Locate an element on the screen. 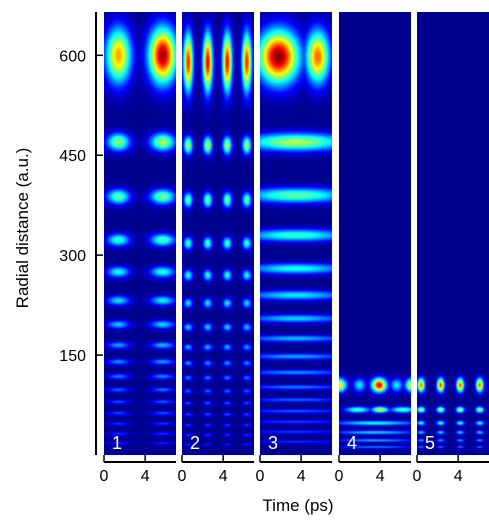  panel-label-4: 4 is located at coordinates (352, 443).